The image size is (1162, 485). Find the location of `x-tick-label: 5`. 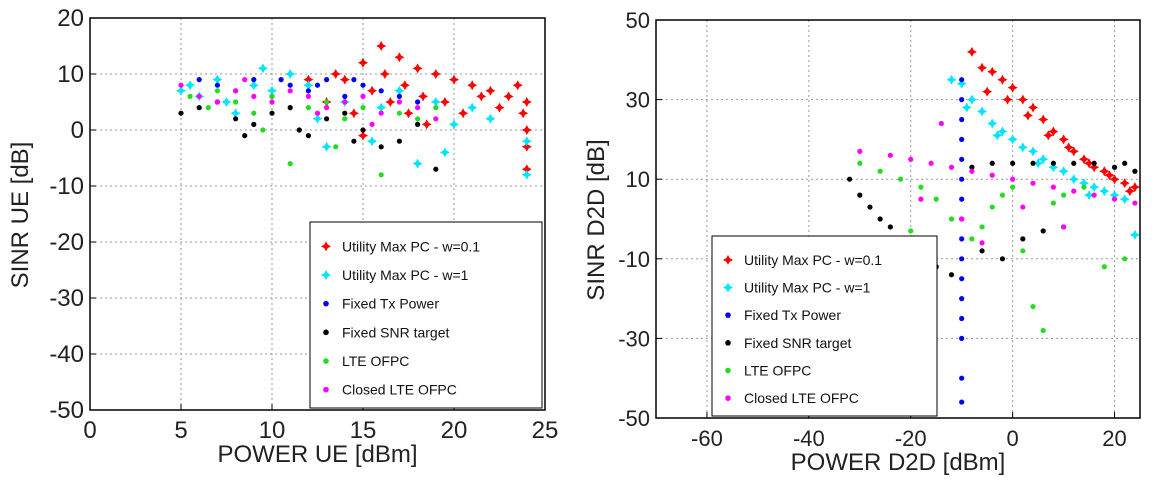

x-tick-label: 5 is located at coordinates (180, 430).